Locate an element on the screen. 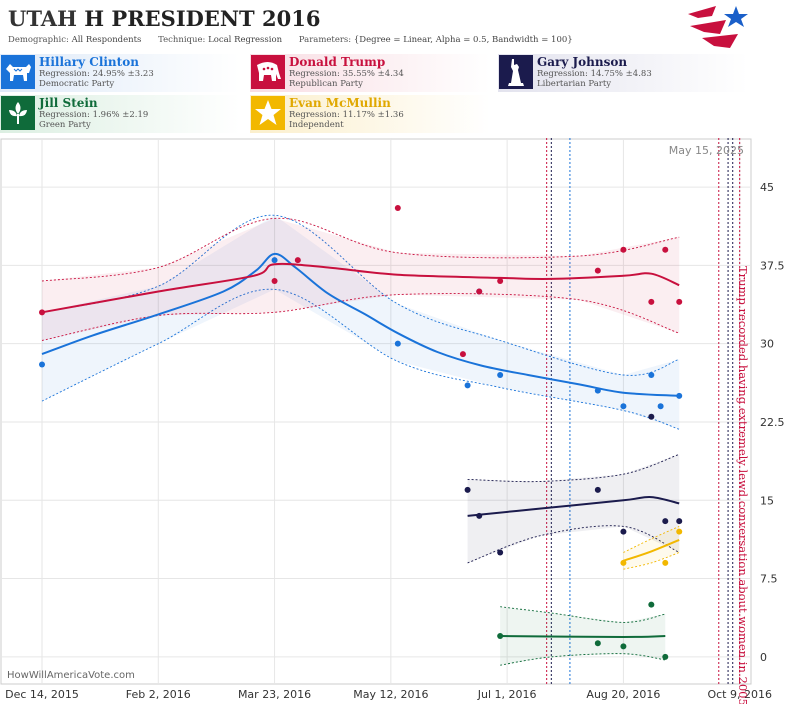 Image resolution: width=789 pixels, height=704 pixels. x-tick-label: Feb 2, 2016 is located at coordinates (158, 694).